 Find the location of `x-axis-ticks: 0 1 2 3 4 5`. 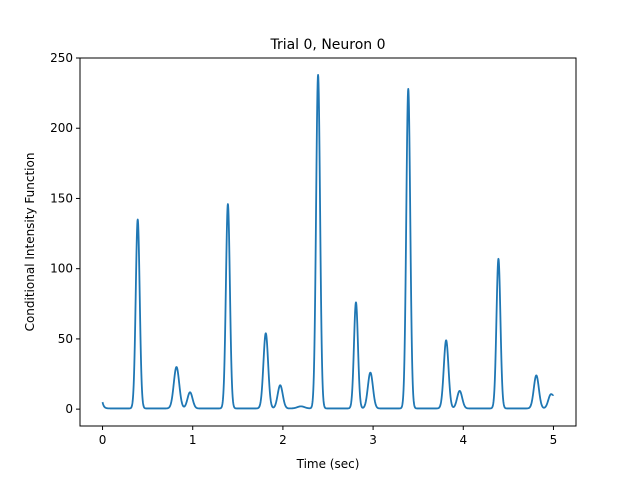

x-axis-ticks: 0 1 2 3 4 5 is located at coordinates (328, 436).